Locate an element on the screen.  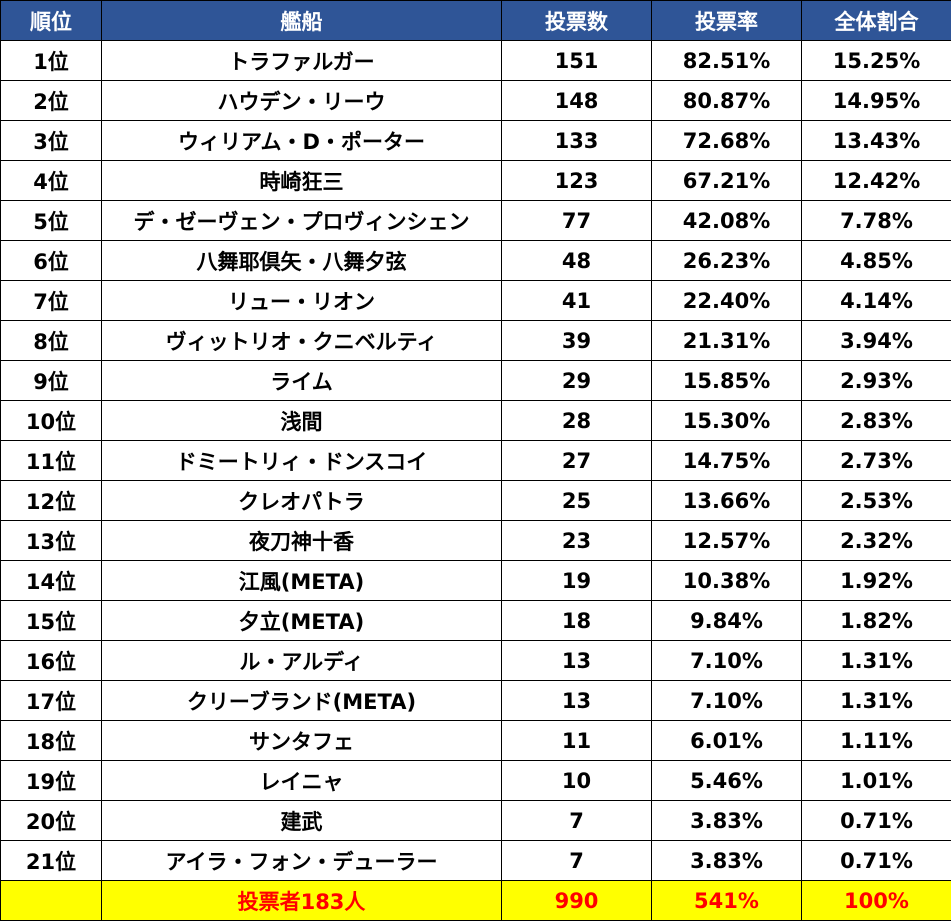
total-share-cell: 100% is located at coordinates (876, 900).